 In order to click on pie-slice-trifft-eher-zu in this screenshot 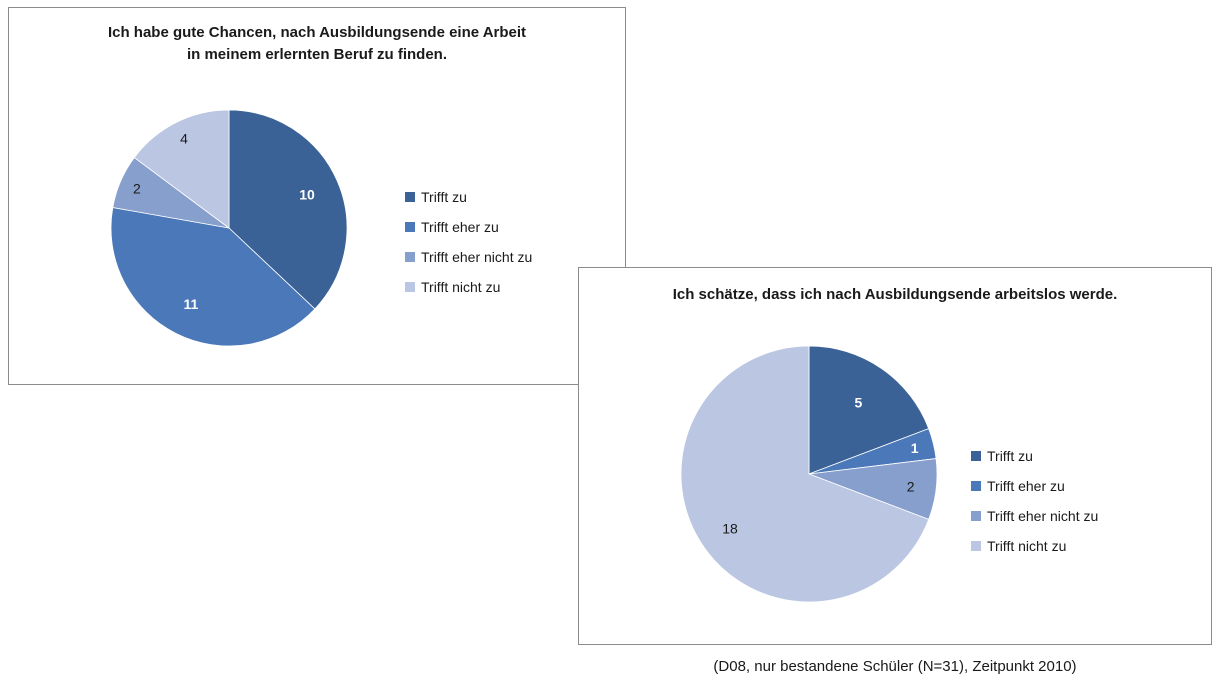, I will do `click(213, 277)`.